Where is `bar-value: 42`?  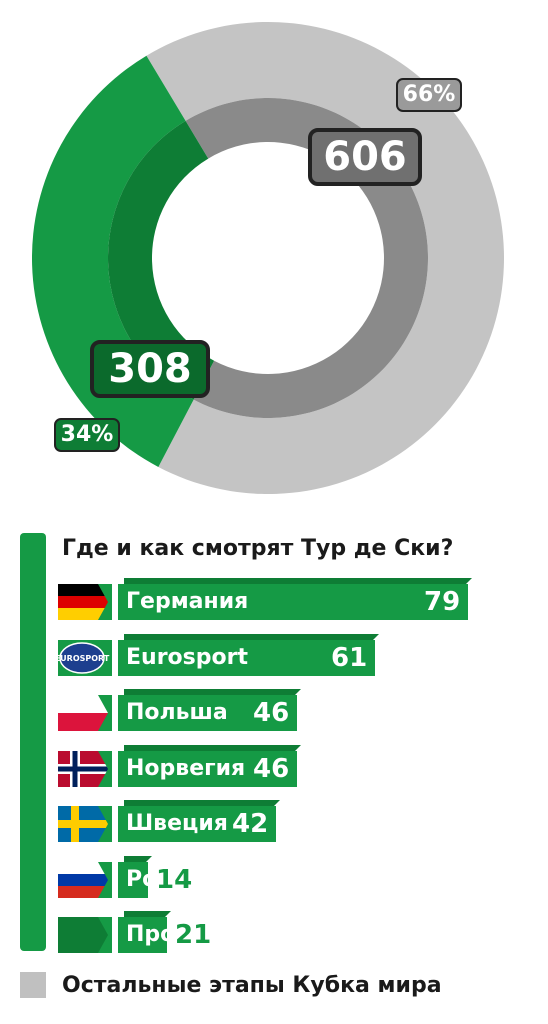
bar-value: 42 is located at coordinates (250, 824).